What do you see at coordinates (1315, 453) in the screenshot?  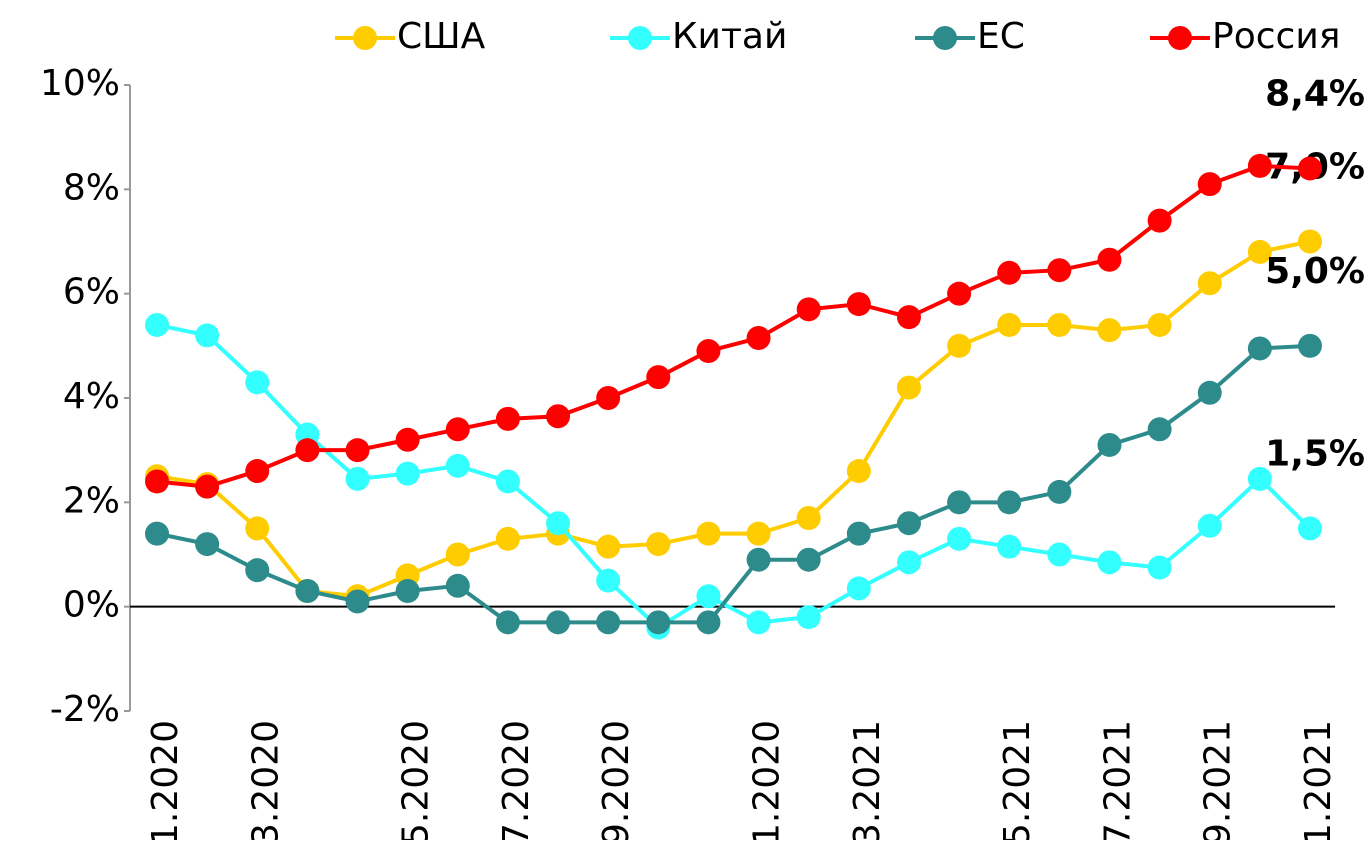 I see `value-label: 1,5%` at bounding box center [1315, 453].